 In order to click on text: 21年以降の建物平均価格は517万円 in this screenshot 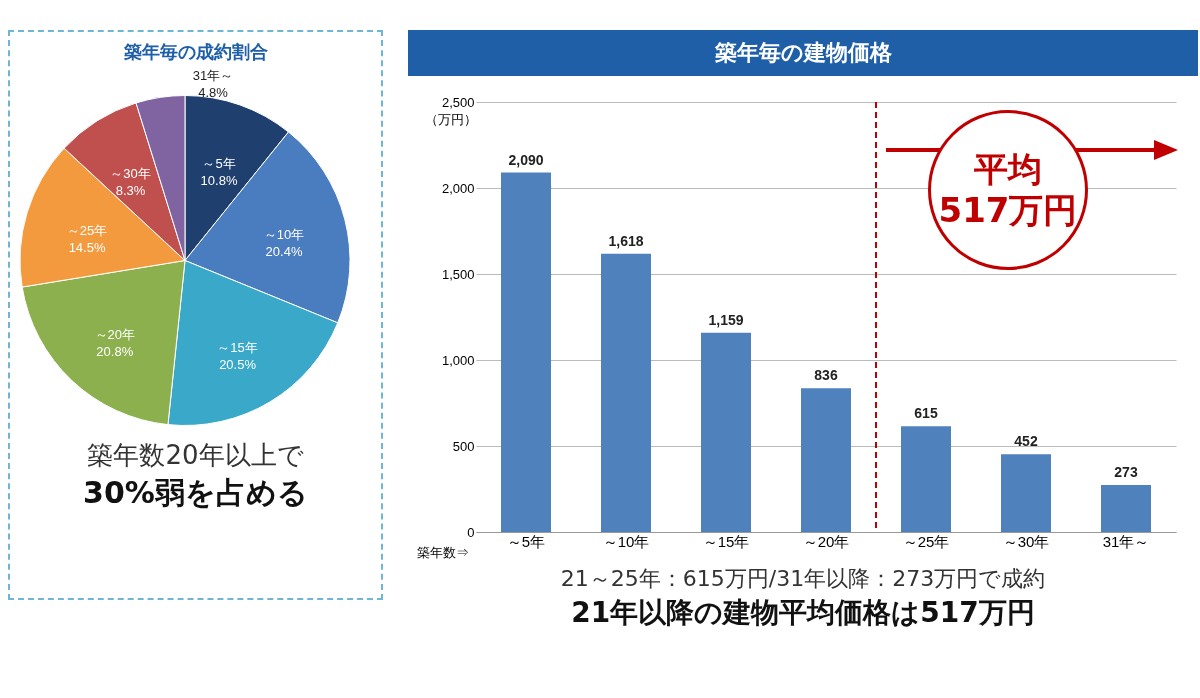, I will do `click(803, 613)`.